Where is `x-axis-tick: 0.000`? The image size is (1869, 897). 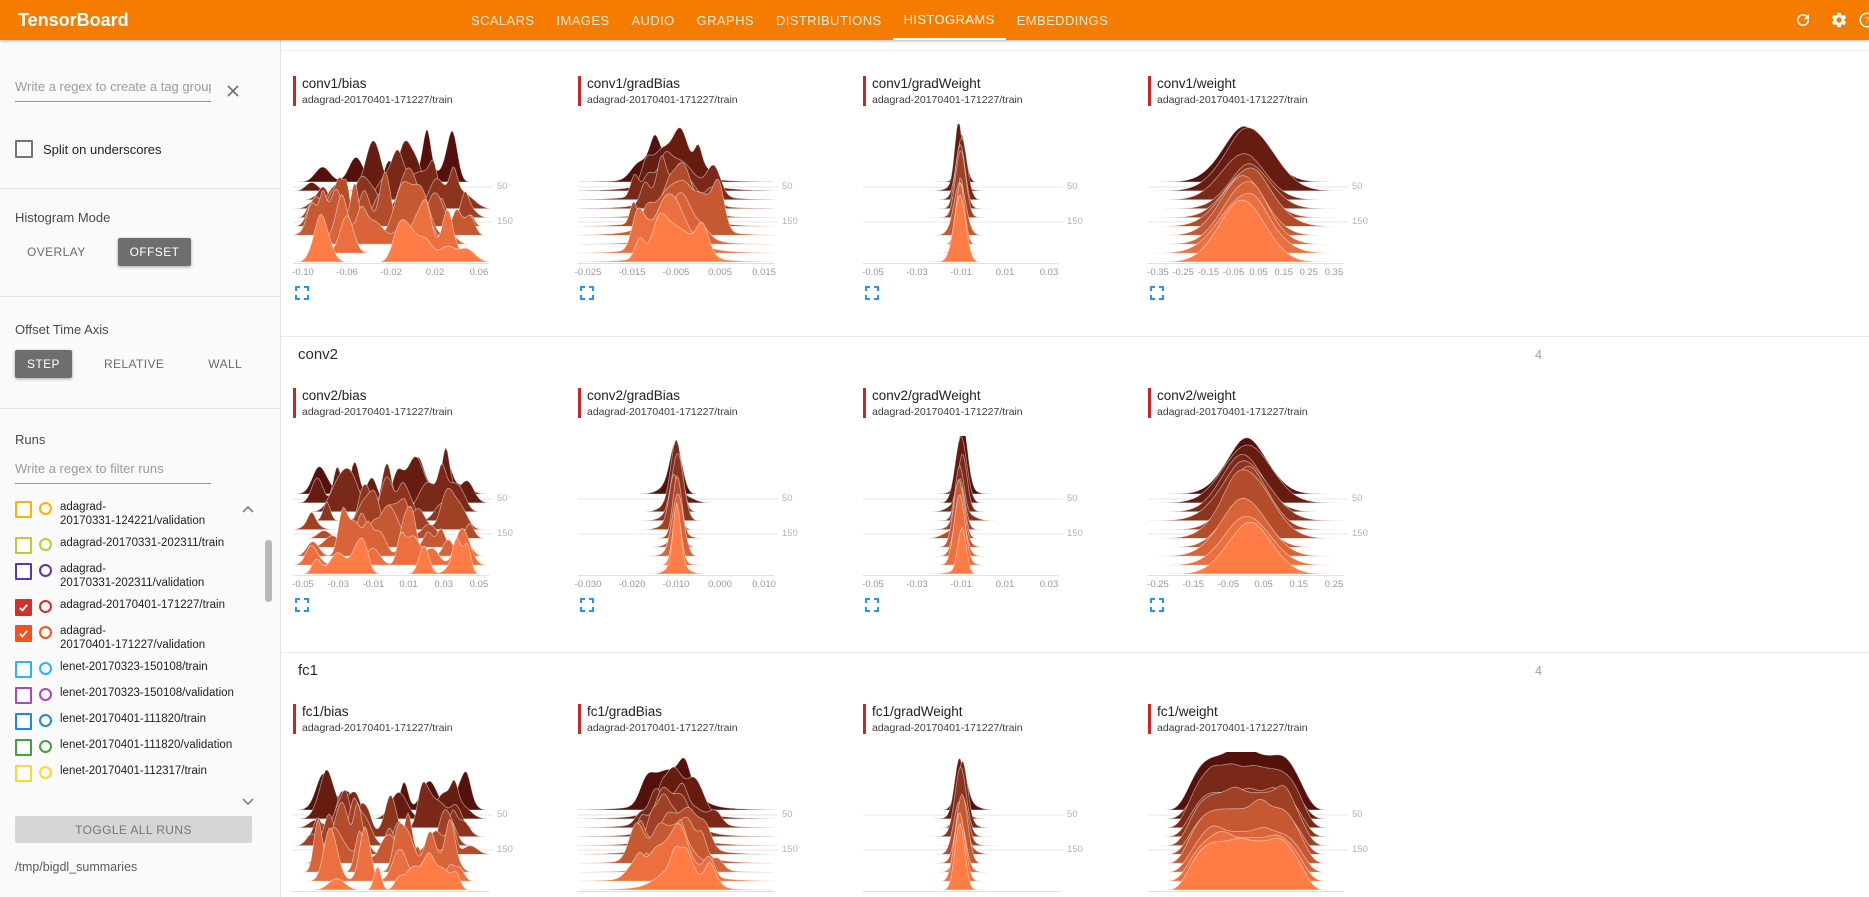 x-axis-tick: 0.000 is located at coordinates (720, 584).